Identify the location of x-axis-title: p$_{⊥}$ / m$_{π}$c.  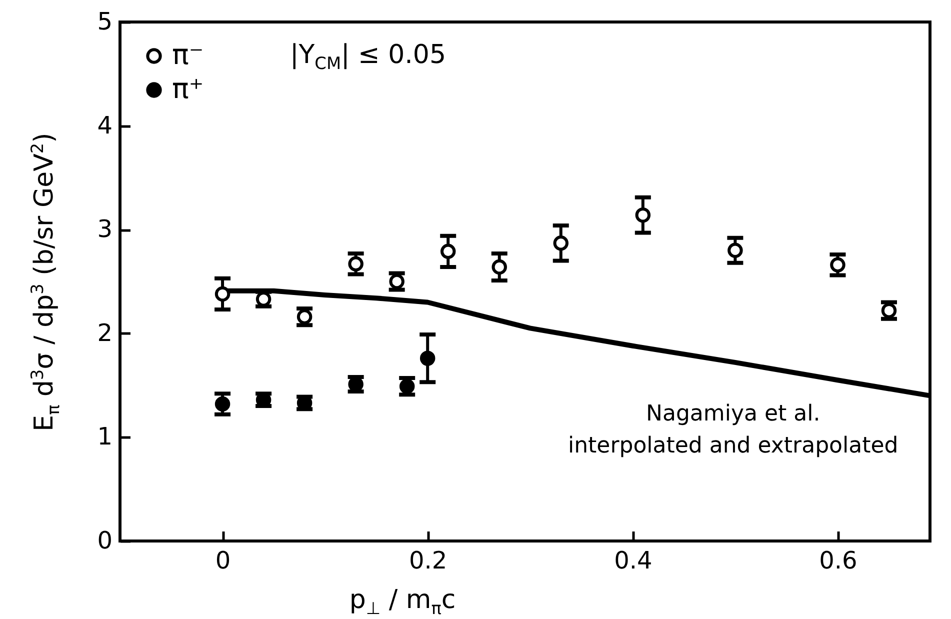
(402, 601).